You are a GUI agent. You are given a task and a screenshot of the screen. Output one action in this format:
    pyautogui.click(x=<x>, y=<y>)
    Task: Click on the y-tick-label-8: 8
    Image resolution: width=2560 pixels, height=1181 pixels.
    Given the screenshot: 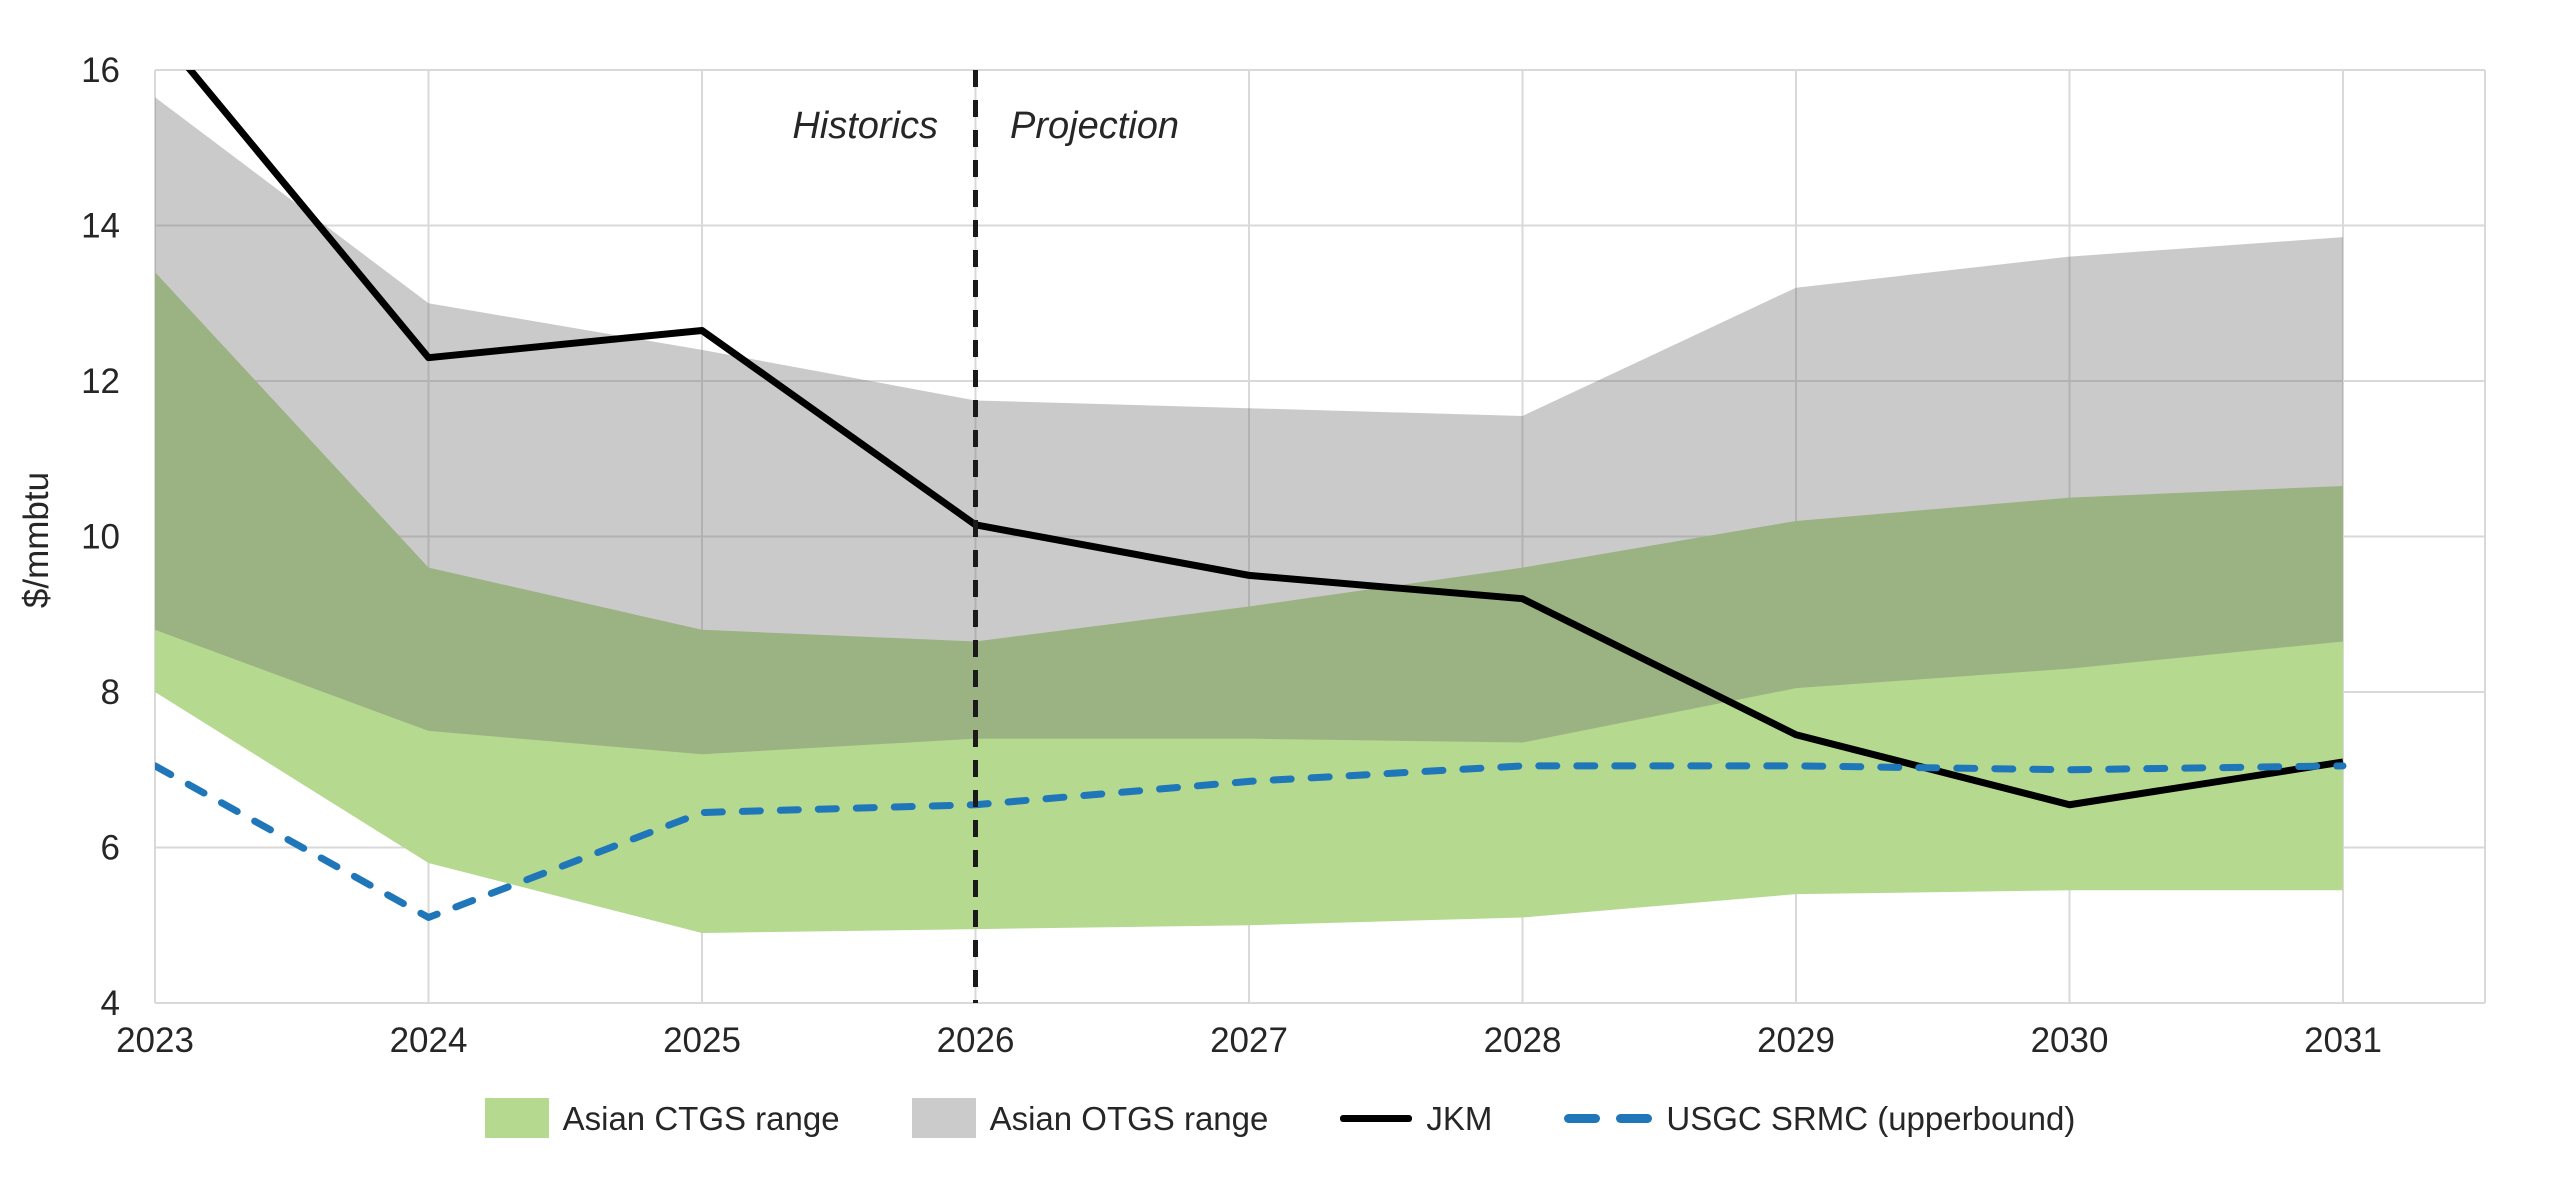 What is the action you would take?
    pyautogui.click(x=110, y=692)
    